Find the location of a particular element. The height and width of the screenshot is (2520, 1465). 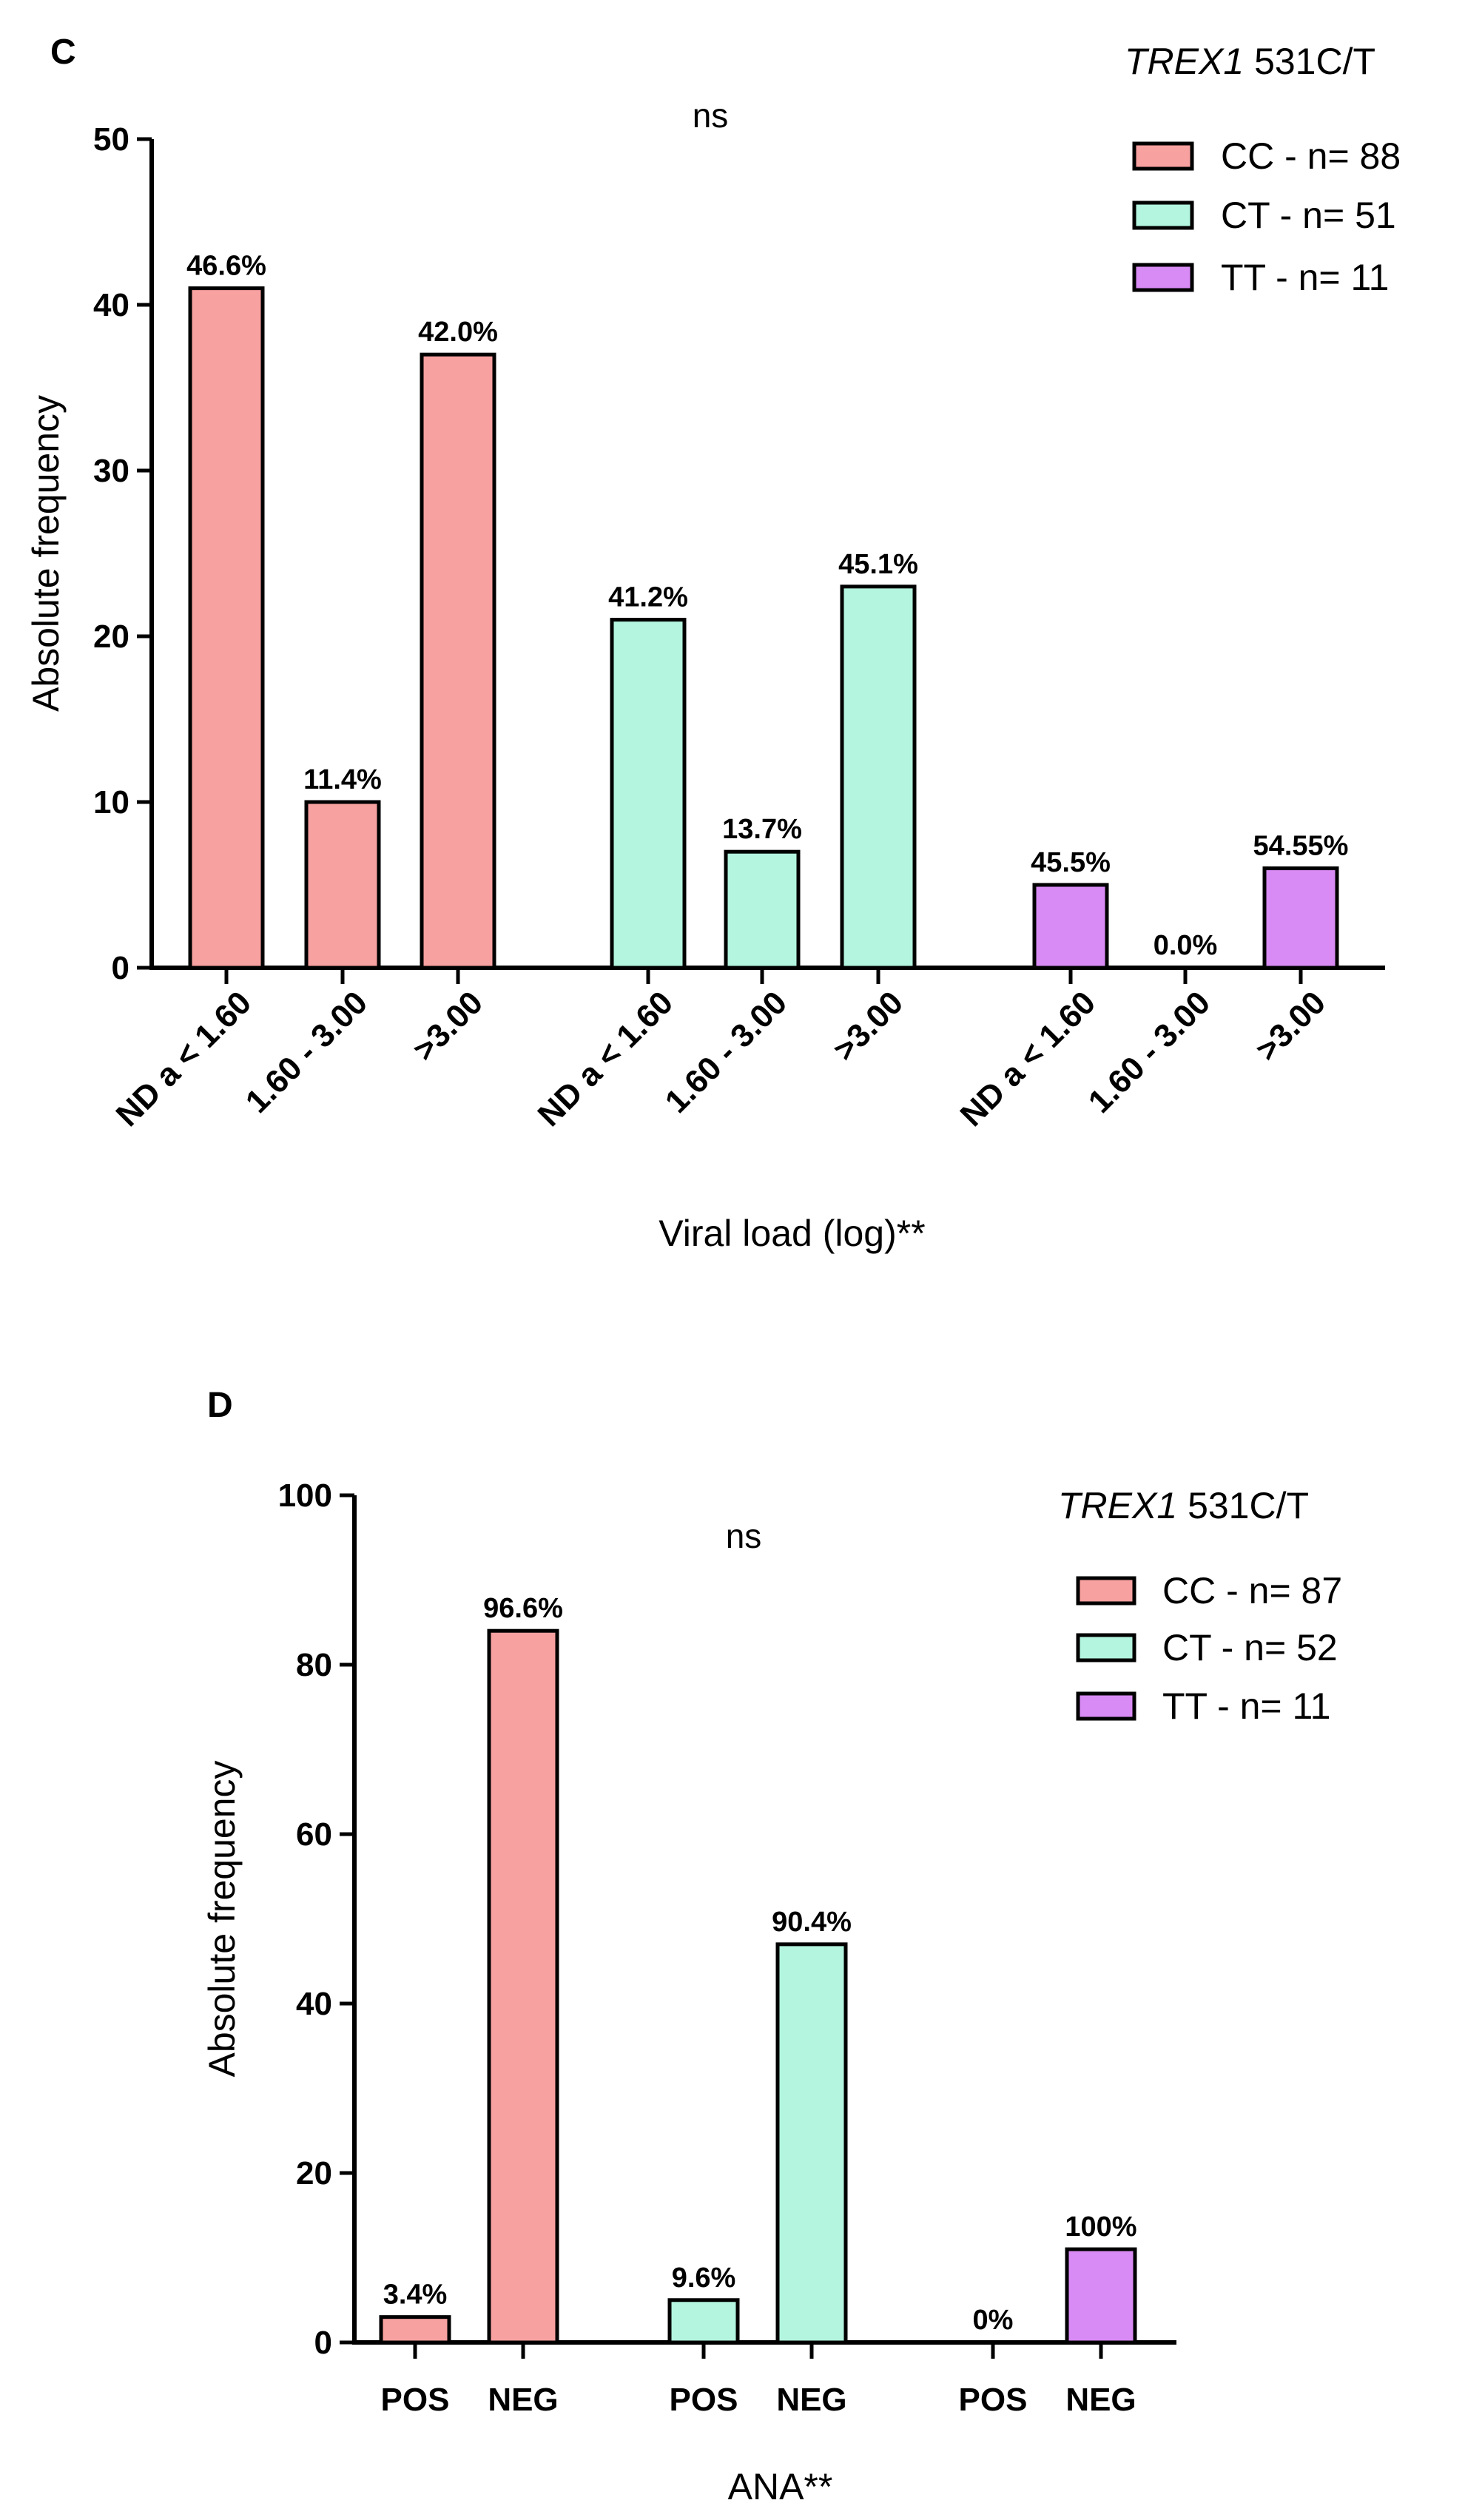

y-tick-label: 80 is located at coordinates (314, 1665).